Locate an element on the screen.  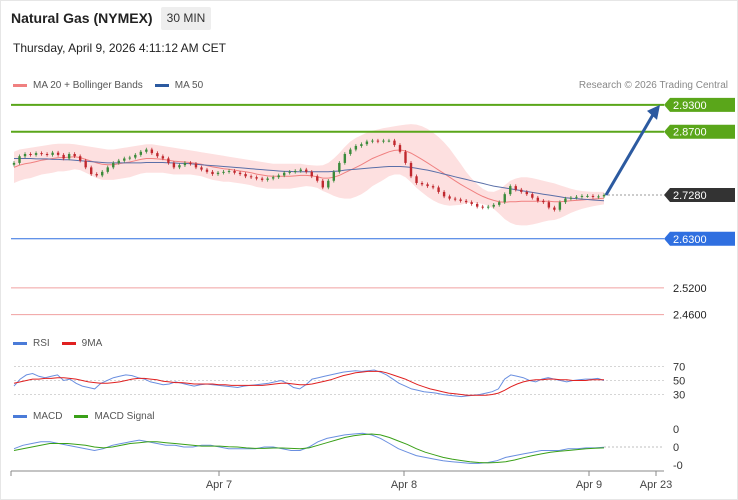
level-tag-2.9300 is located at coordinates (699, 104).